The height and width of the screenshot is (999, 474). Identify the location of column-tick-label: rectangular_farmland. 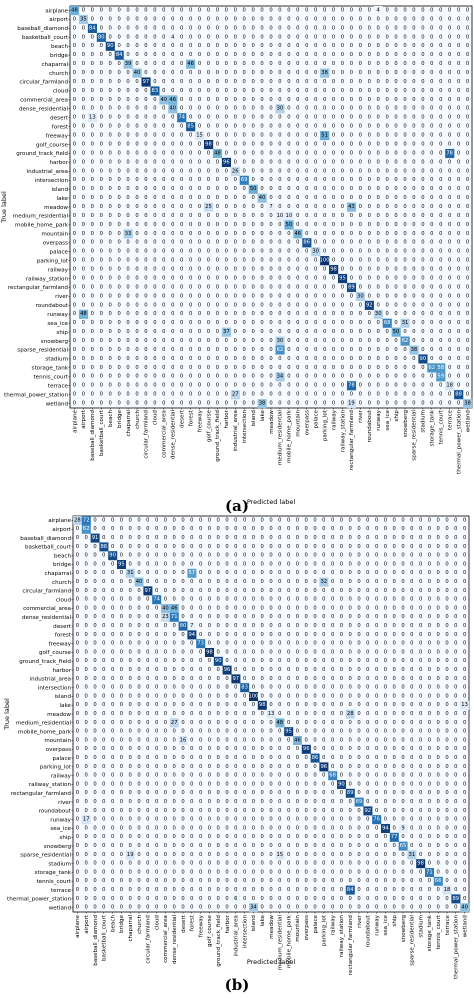
(352, 440).